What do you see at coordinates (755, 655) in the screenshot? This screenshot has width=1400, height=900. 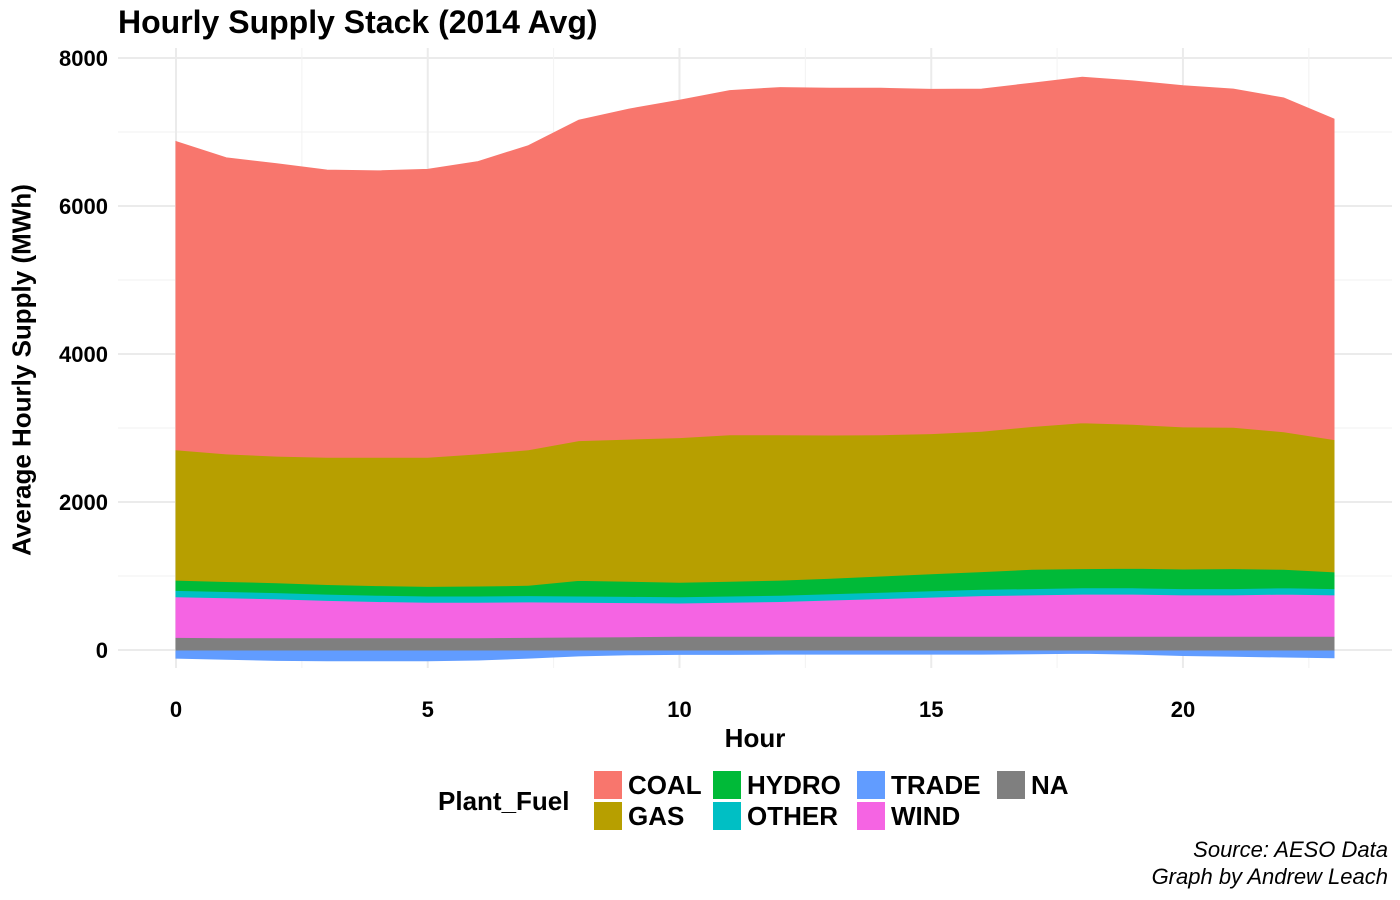 I see `area-trade` at bounding box center [755, 655].